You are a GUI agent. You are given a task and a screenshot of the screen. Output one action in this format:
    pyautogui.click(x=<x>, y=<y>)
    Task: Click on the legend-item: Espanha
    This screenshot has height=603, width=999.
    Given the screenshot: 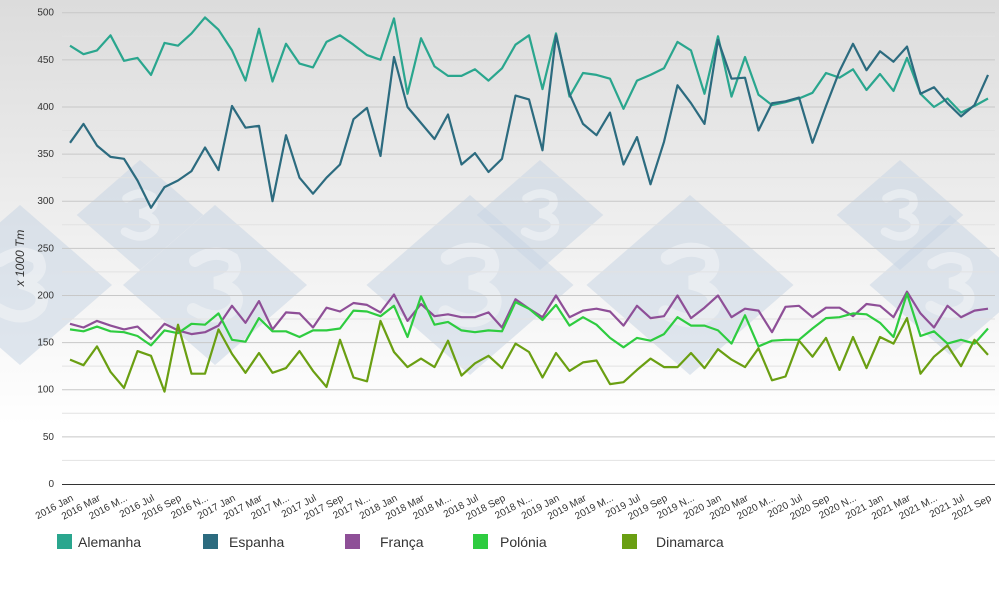 What is the action you would take?
    pyautogui.click(x=243, y=542)
    